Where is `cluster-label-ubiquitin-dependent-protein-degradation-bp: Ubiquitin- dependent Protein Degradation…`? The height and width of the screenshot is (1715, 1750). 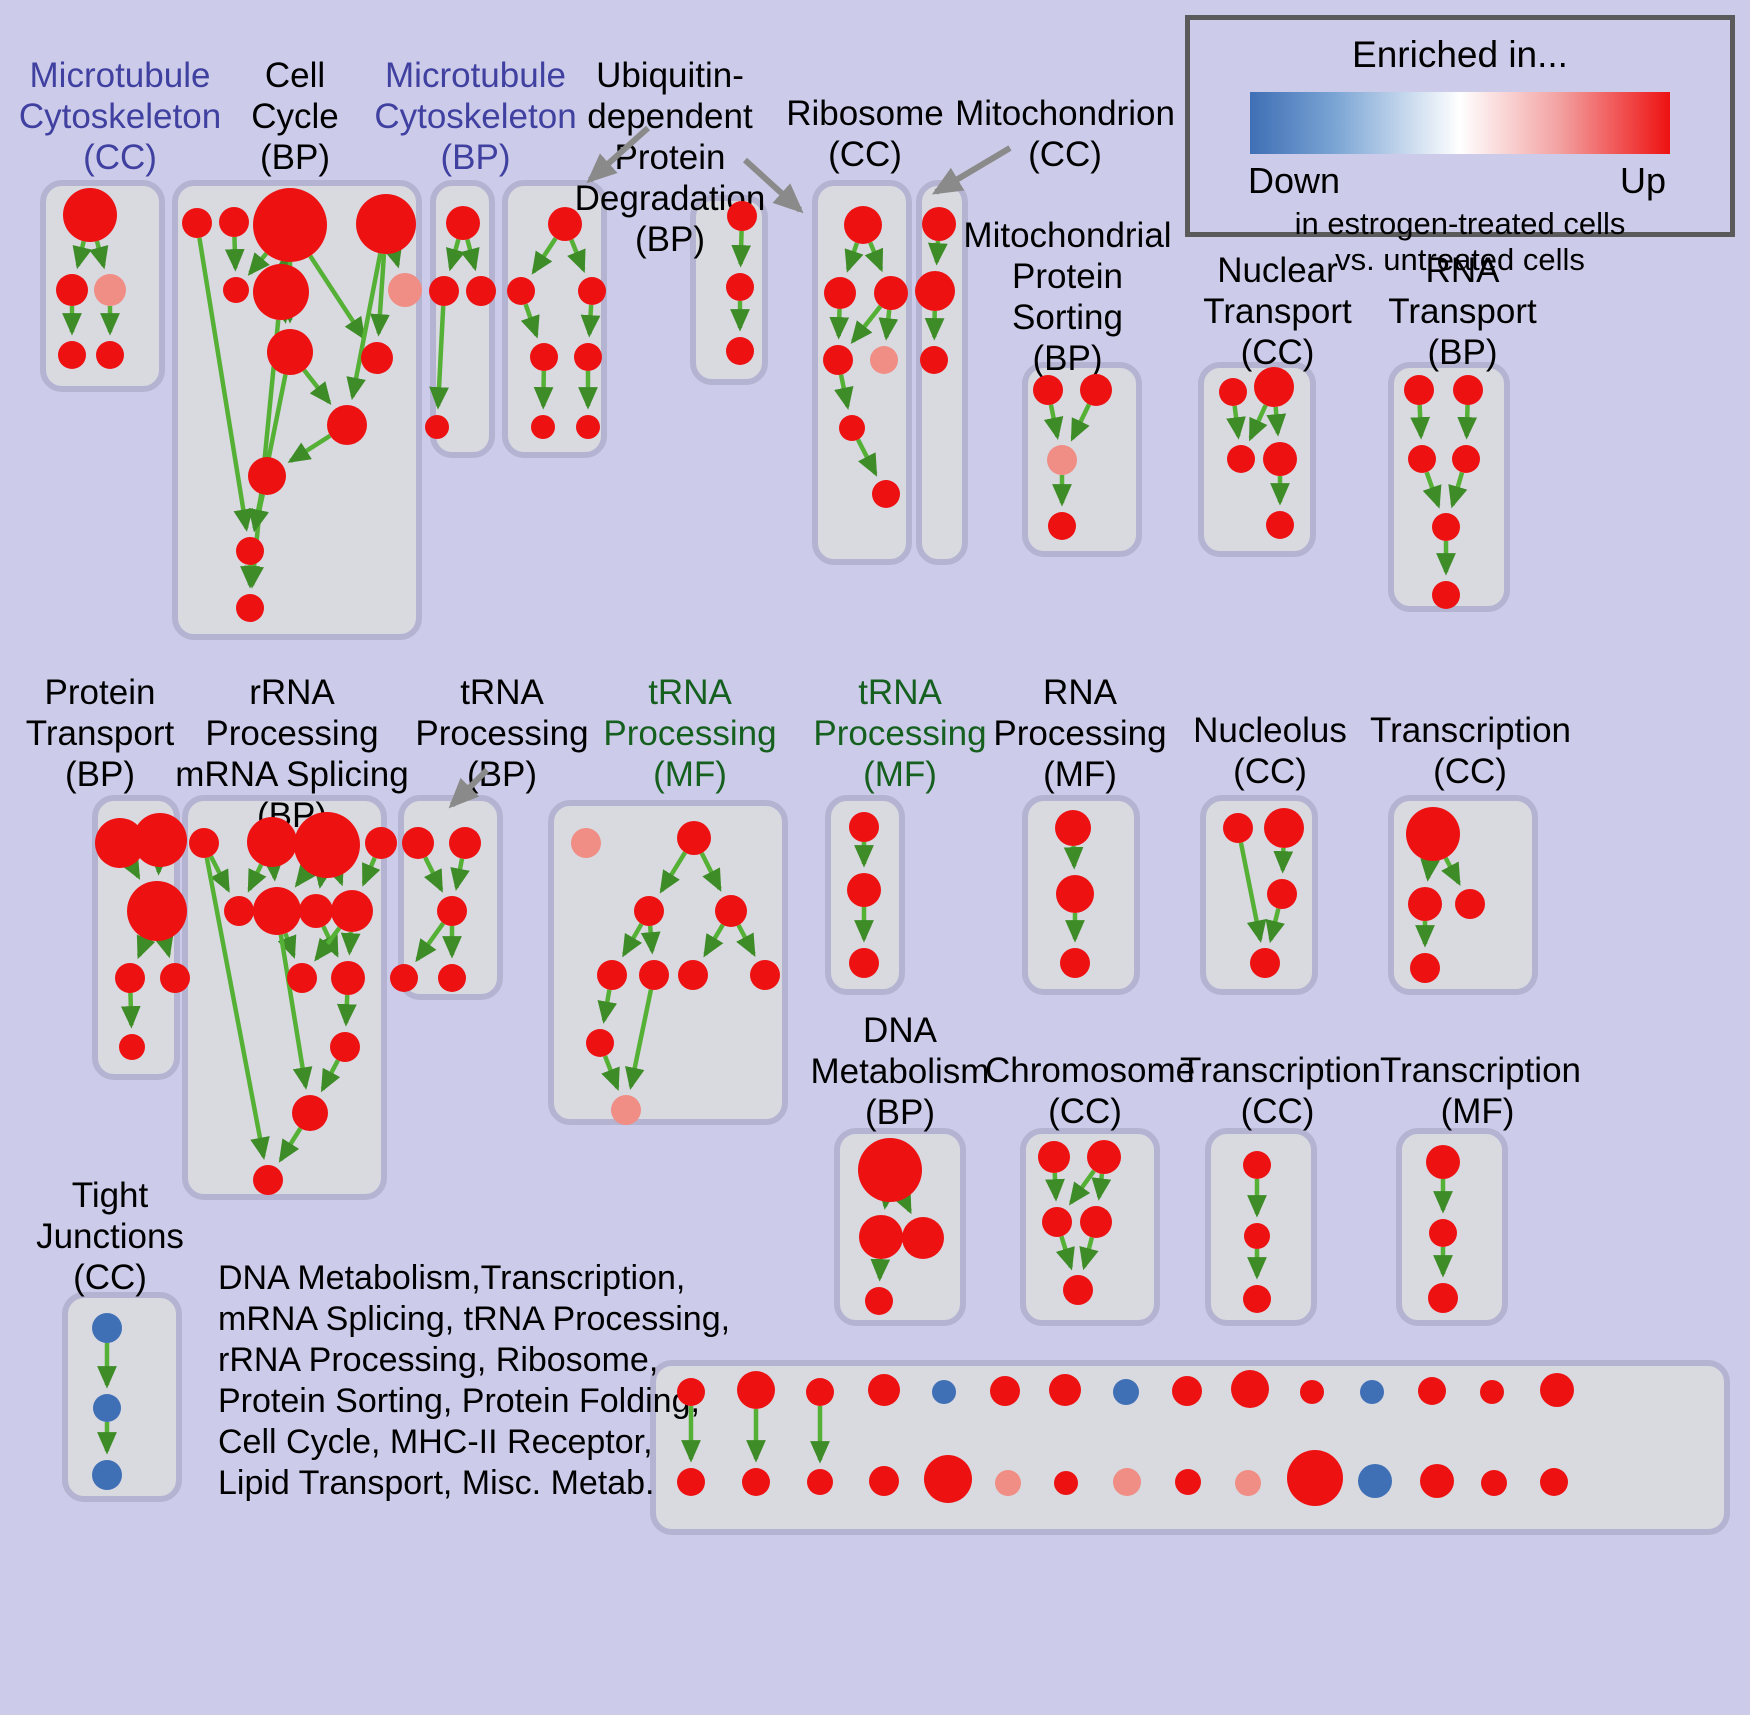 cluster-label-ubiquitin-dependent-protein-degradation-bp: Ubiquitin- dependent Protein Degradation… is located at coordinates (670, 157).